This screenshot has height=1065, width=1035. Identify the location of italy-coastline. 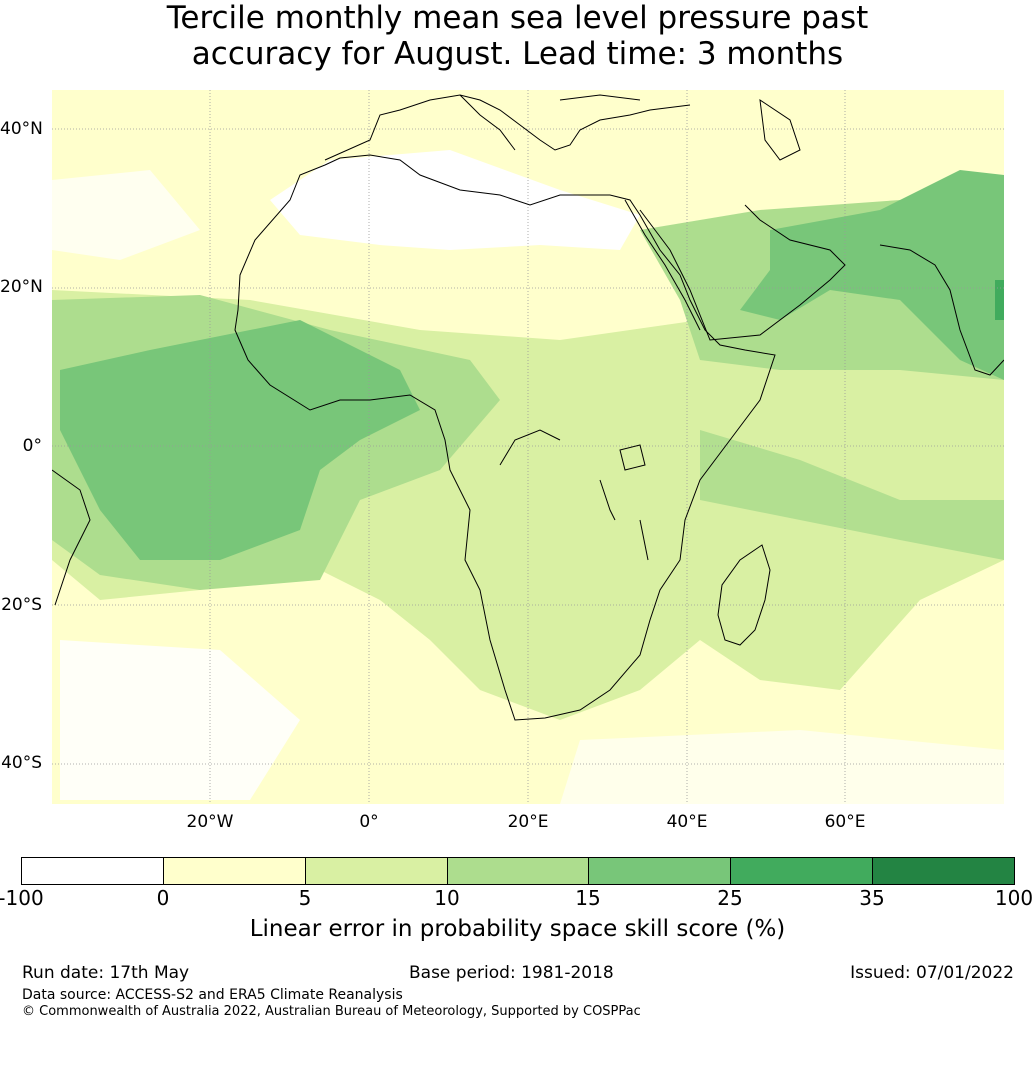
(487, 122).